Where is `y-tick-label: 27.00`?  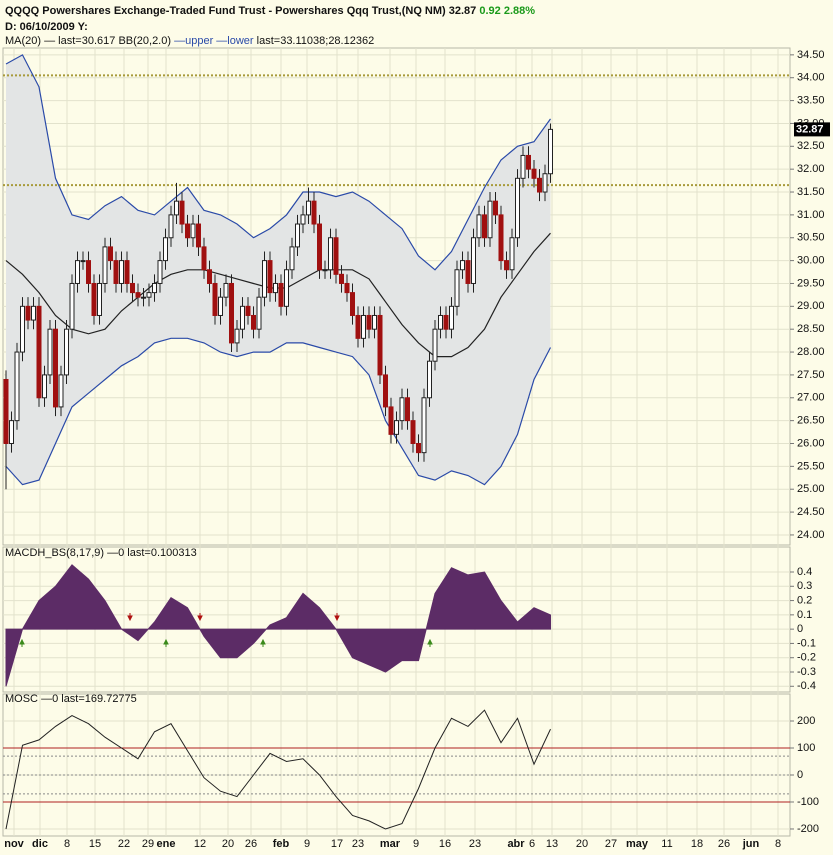
y-tick-label: 27.00 is located at coordinates (811, 398).